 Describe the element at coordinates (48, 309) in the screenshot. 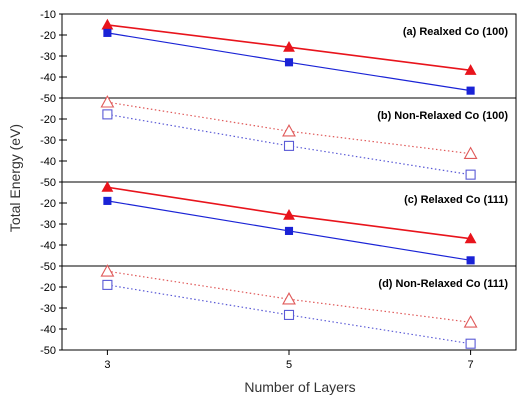

I see `panel-4-y-tick-label-1: -30` at that location.